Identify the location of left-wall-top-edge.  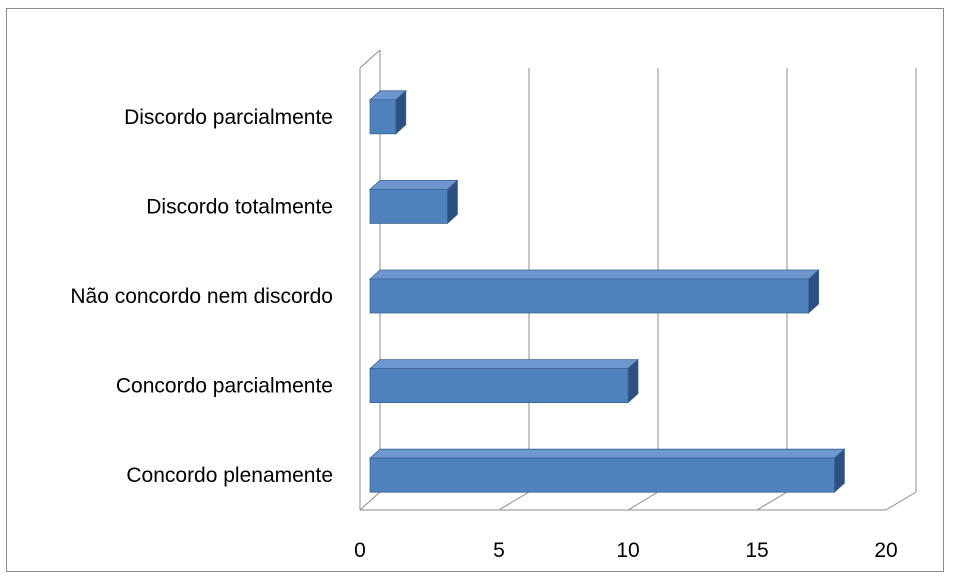
(370, 59).